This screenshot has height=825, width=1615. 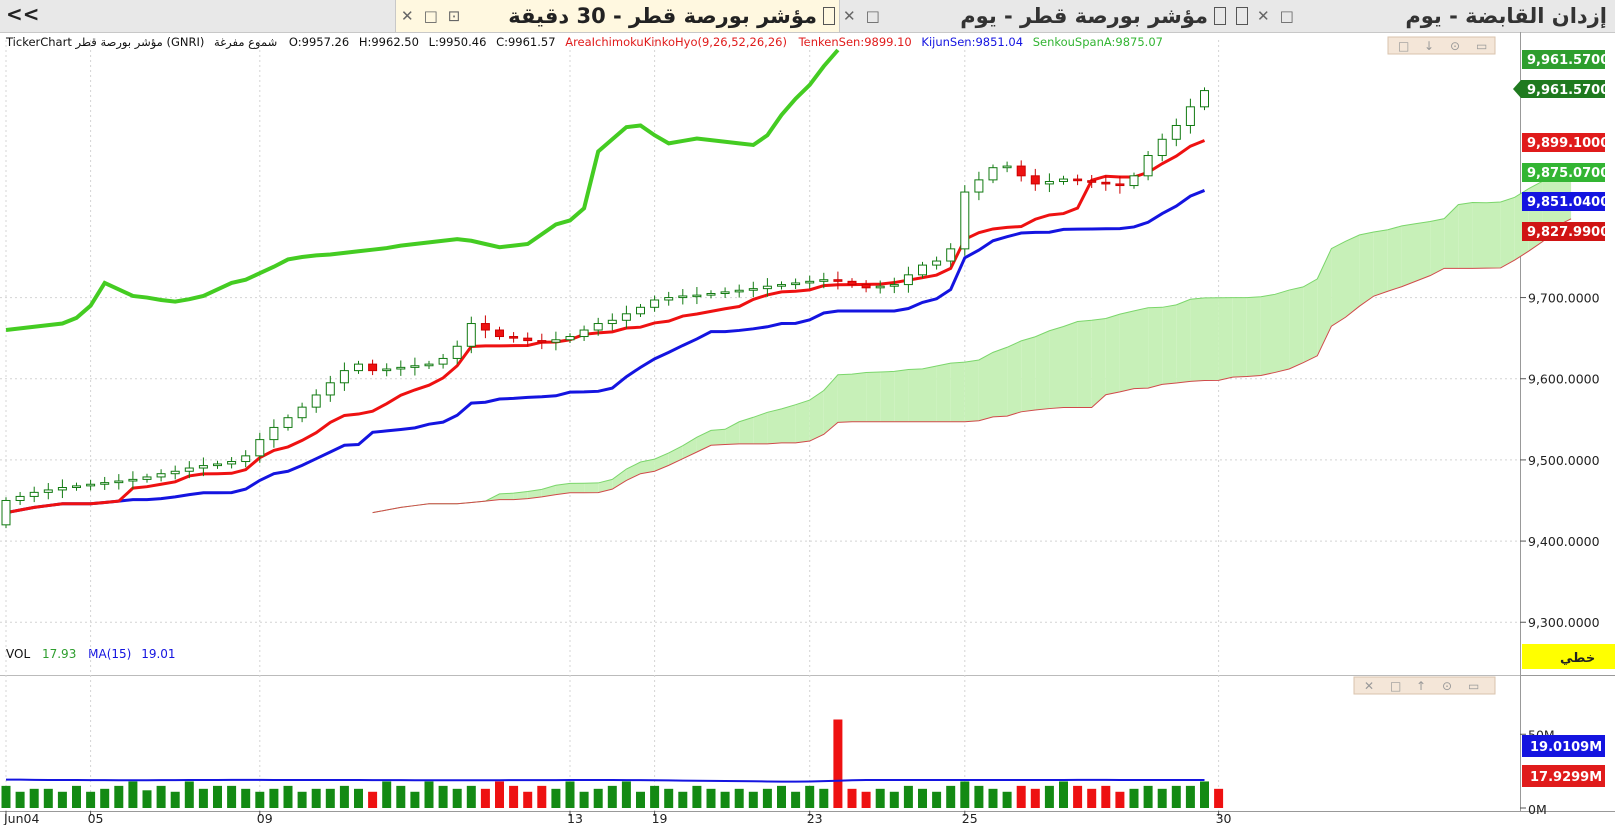 I want to click on tab-qe-index-daily: ✕ □ مؤشر بورصة قطر - يوم, so click(x=1034, y=16).